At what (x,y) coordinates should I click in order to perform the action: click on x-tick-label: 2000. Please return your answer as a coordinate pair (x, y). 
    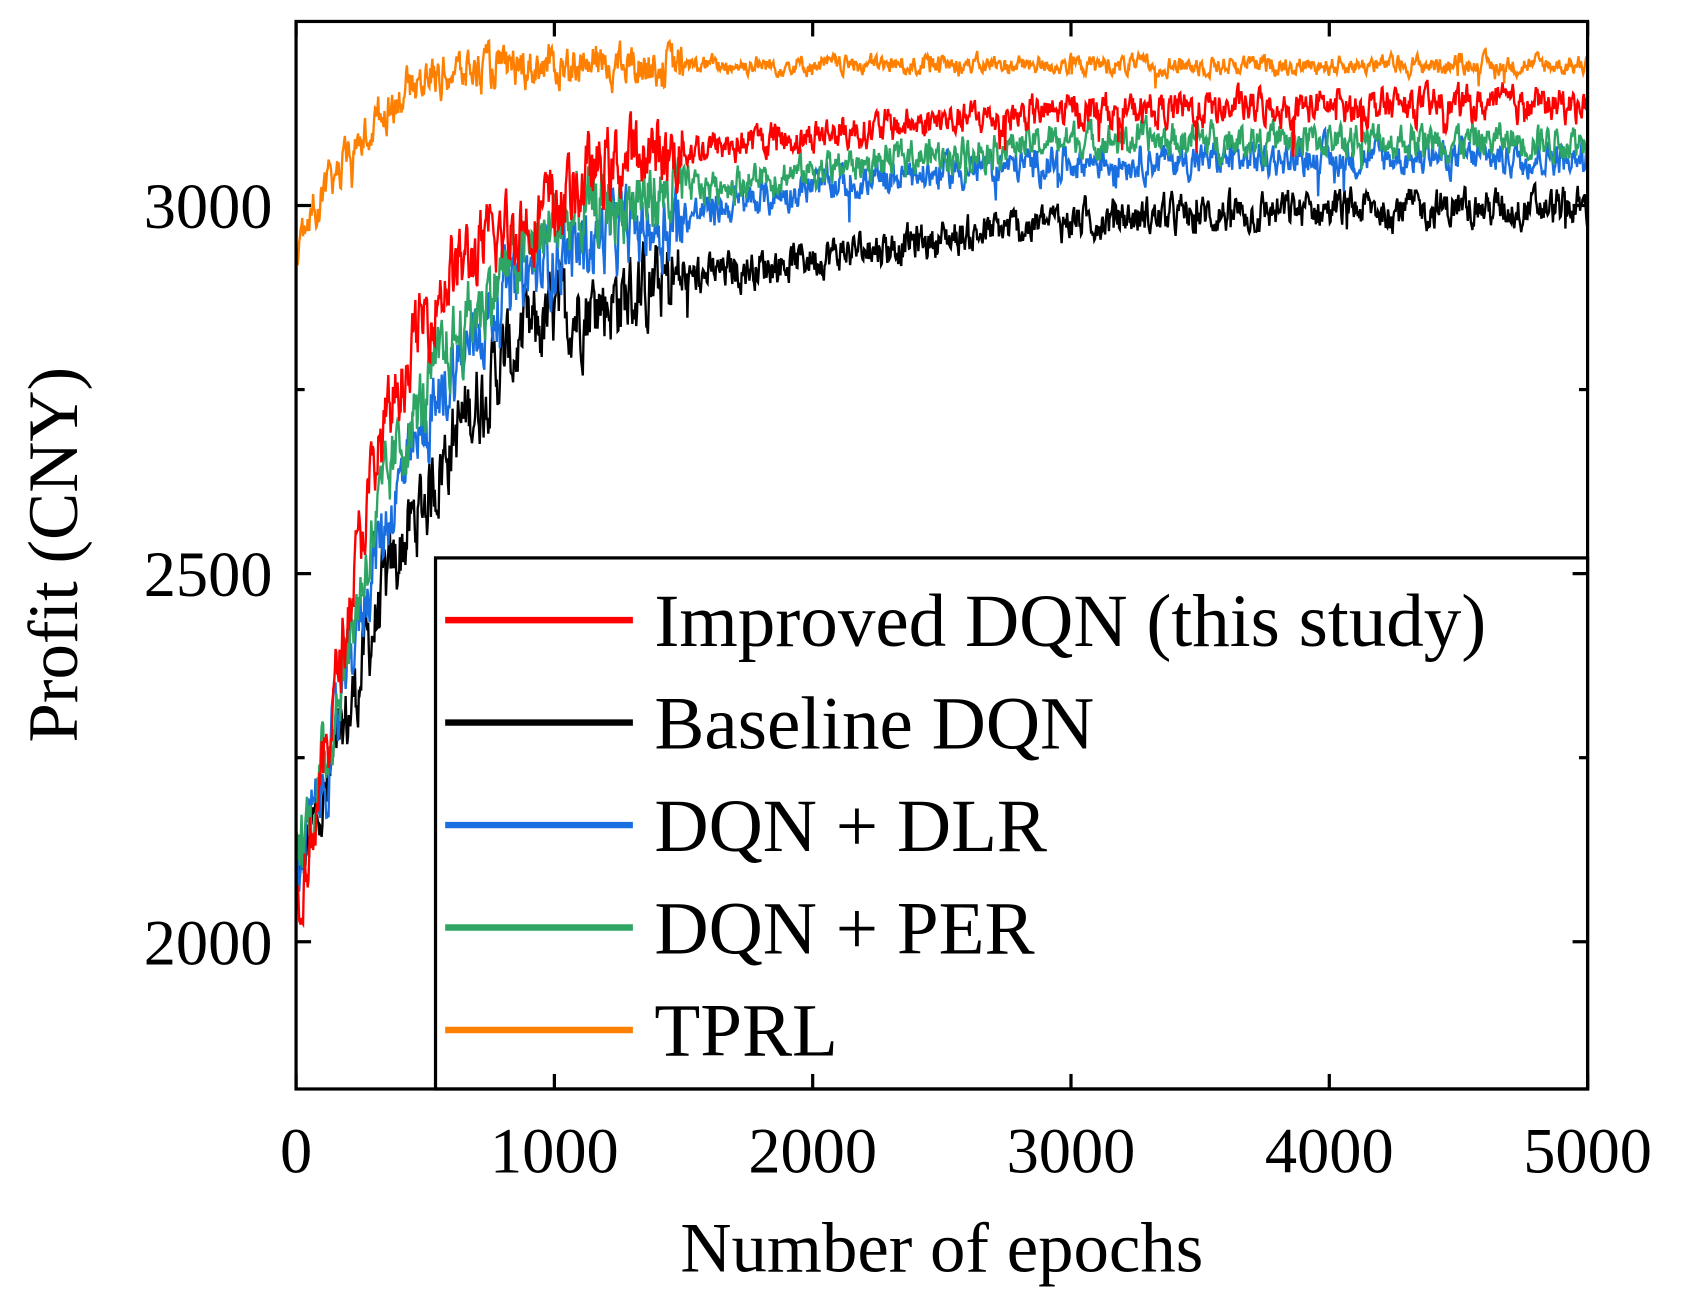
    Looking at the image, I should click on (812, 1151).